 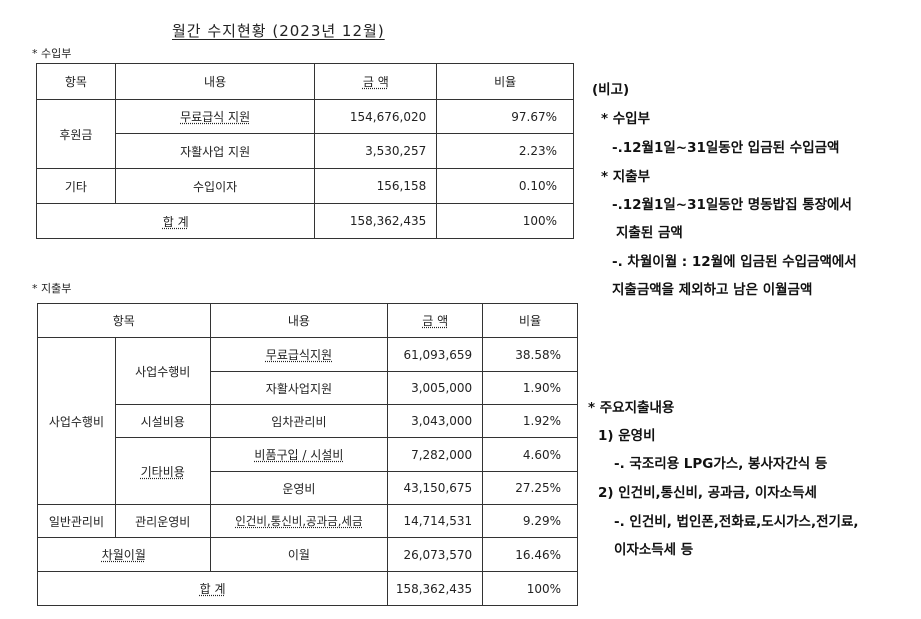 What do you see at coordinates (631, 408) in the screenshot?
I see `major-title: * 주요지출내용` at bounding box center [631, 408].